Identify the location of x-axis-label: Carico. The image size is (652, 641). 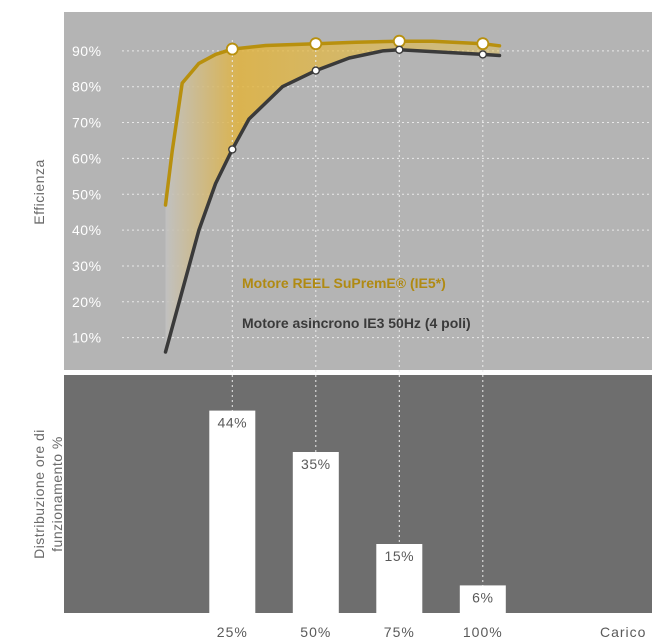
(623, 632).